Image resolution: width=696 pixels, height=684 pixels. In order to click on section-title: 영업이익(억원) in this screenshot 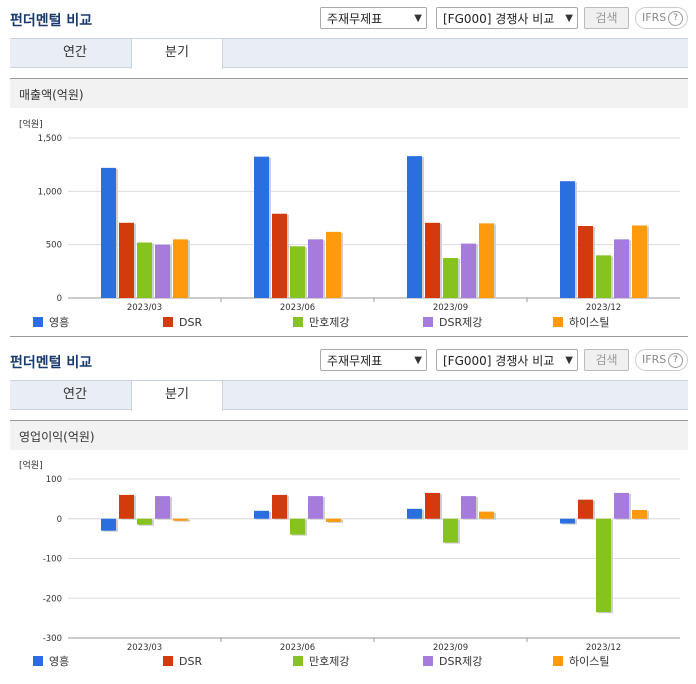, I will do `click(57, 437)`.